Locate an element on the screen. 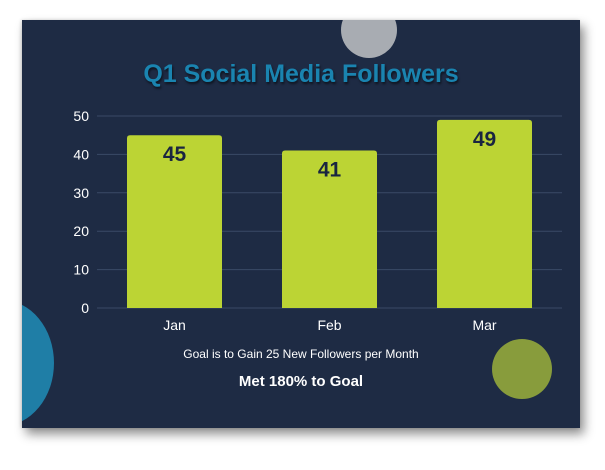 The width and height of the screenshot is (605, 470). bar-jan is located at coordinates (174, 221).